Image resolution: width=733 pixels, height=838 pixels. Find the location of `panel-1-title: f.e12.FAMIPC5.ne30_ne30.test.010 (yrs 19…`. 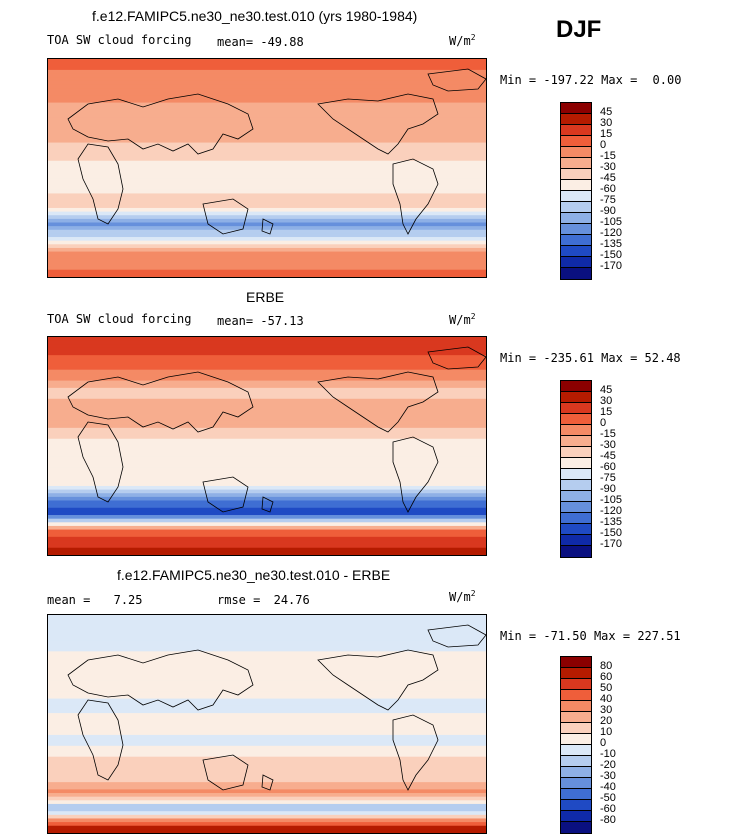

panel-1-title: f.e12.FAMIPC5.ne30_ne30.test.010 (yrs 19… is located at coordinates (255, 16).